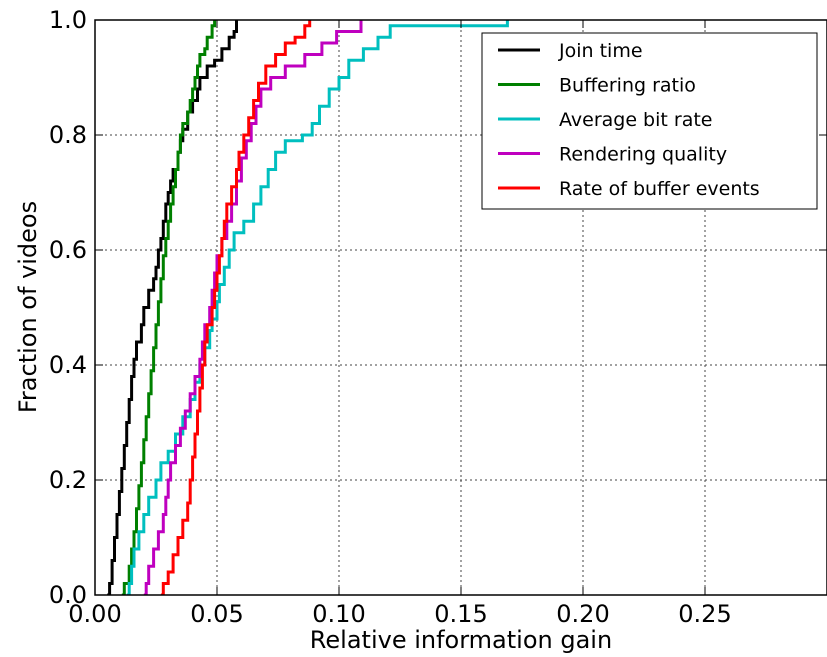 The width and height of the screenshot is (827, 657). What do you see at coordinates (216, 614) in the screenshot?
I see `x-tick-label: 0.05` at bounding box center [216, 614].